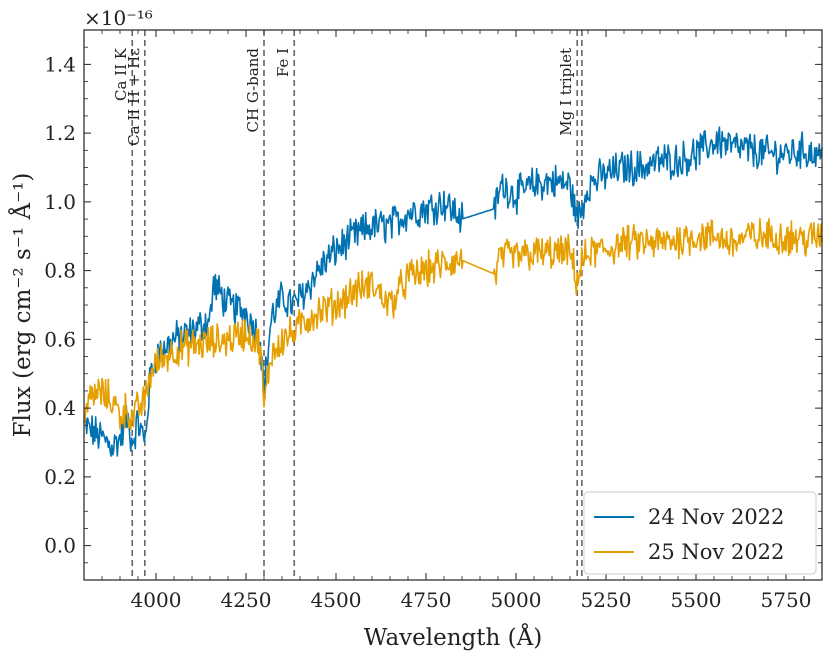 Image resolution: width=830 pixels, height=660 pixels. Describe the element at coordinates (60, 133) in the screenshot. I see `y-tick-label: 1.2` at that location.